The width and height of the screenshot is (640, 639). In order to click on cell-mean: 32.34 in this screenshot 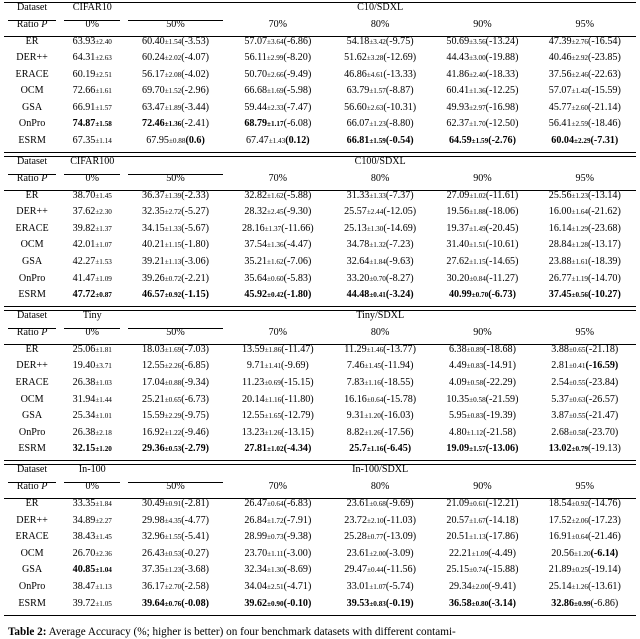, I will do `click(256, 570)`.